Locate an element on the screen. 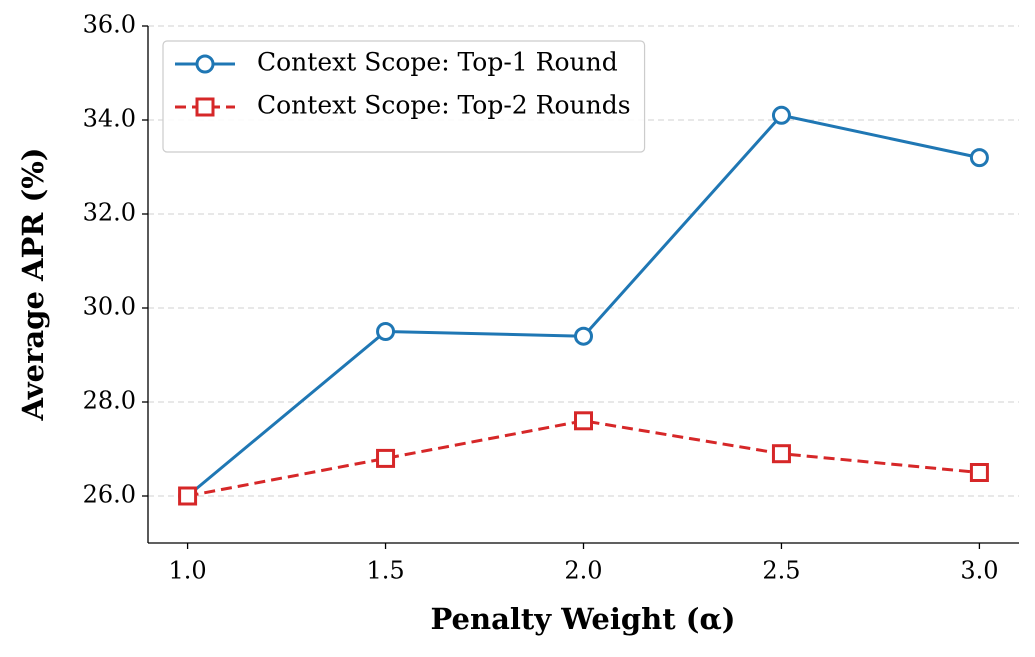 This screenshot has height=657, width=1035. x-axis-label: Penalty Weight (α) is located at coordinates (583, 619).